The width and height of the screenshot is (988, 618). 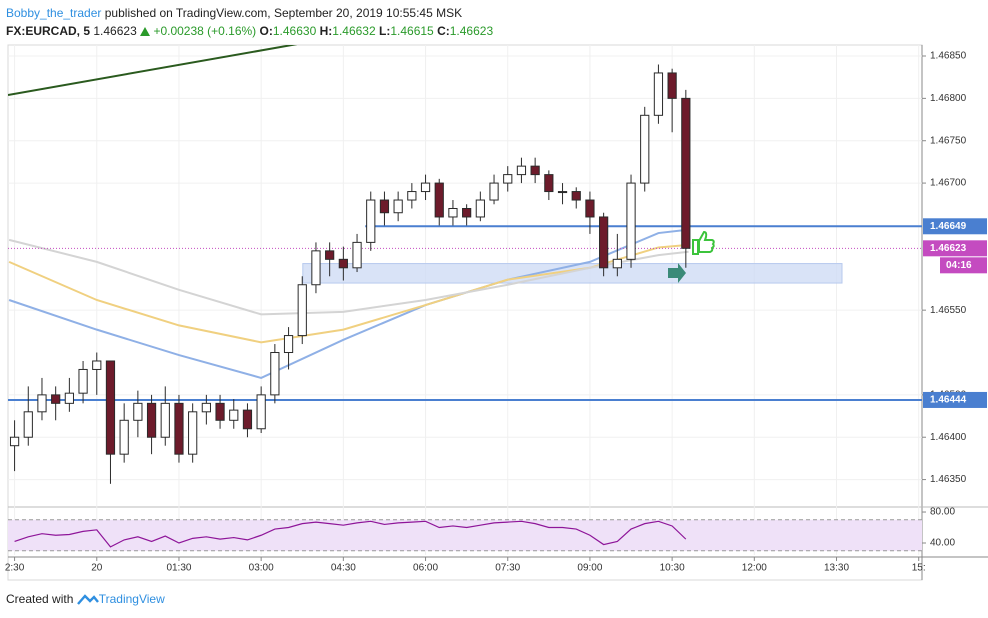 I want to click on countdown-box, so click(x=963, y=265).